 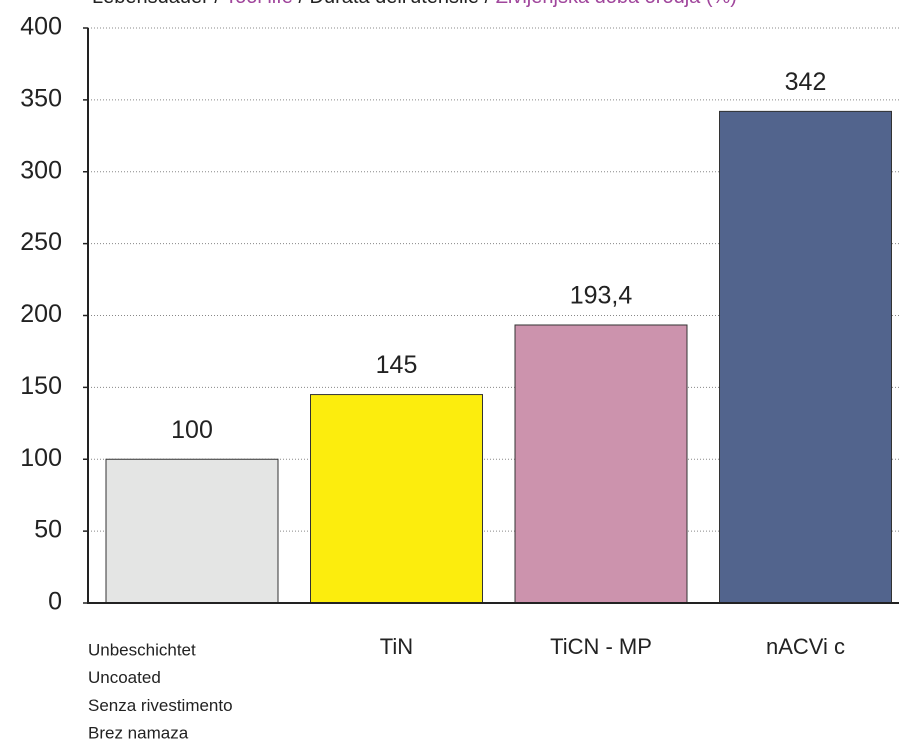 I want to click on value-label: 193,4, so click(x=601, y=296).